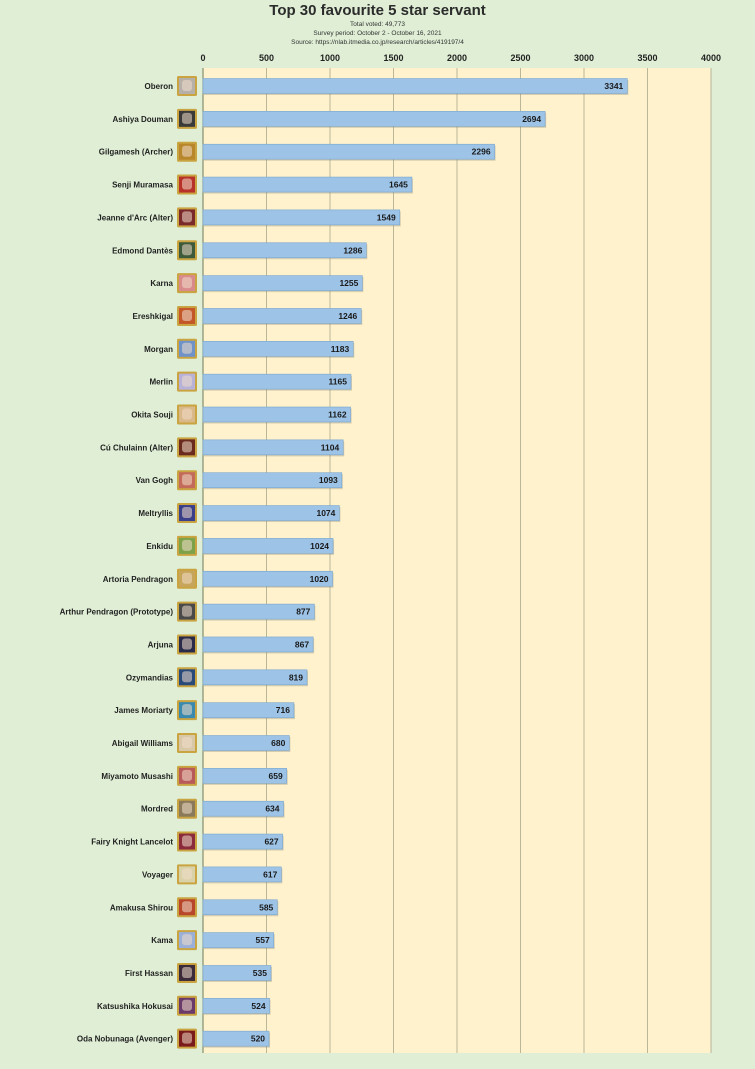  Describe the element at coordinates (271, 842) in the screenshot. I see `bar-value-label: 627` at that location.